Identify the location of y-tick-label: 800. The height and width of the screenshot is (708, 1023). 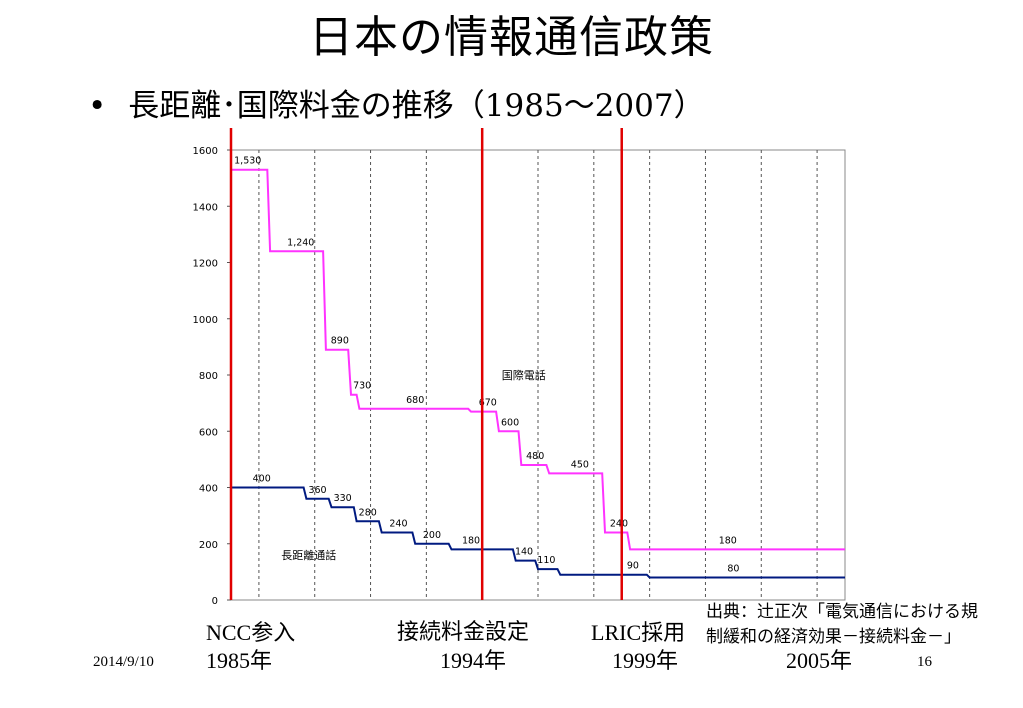
(208, 376).